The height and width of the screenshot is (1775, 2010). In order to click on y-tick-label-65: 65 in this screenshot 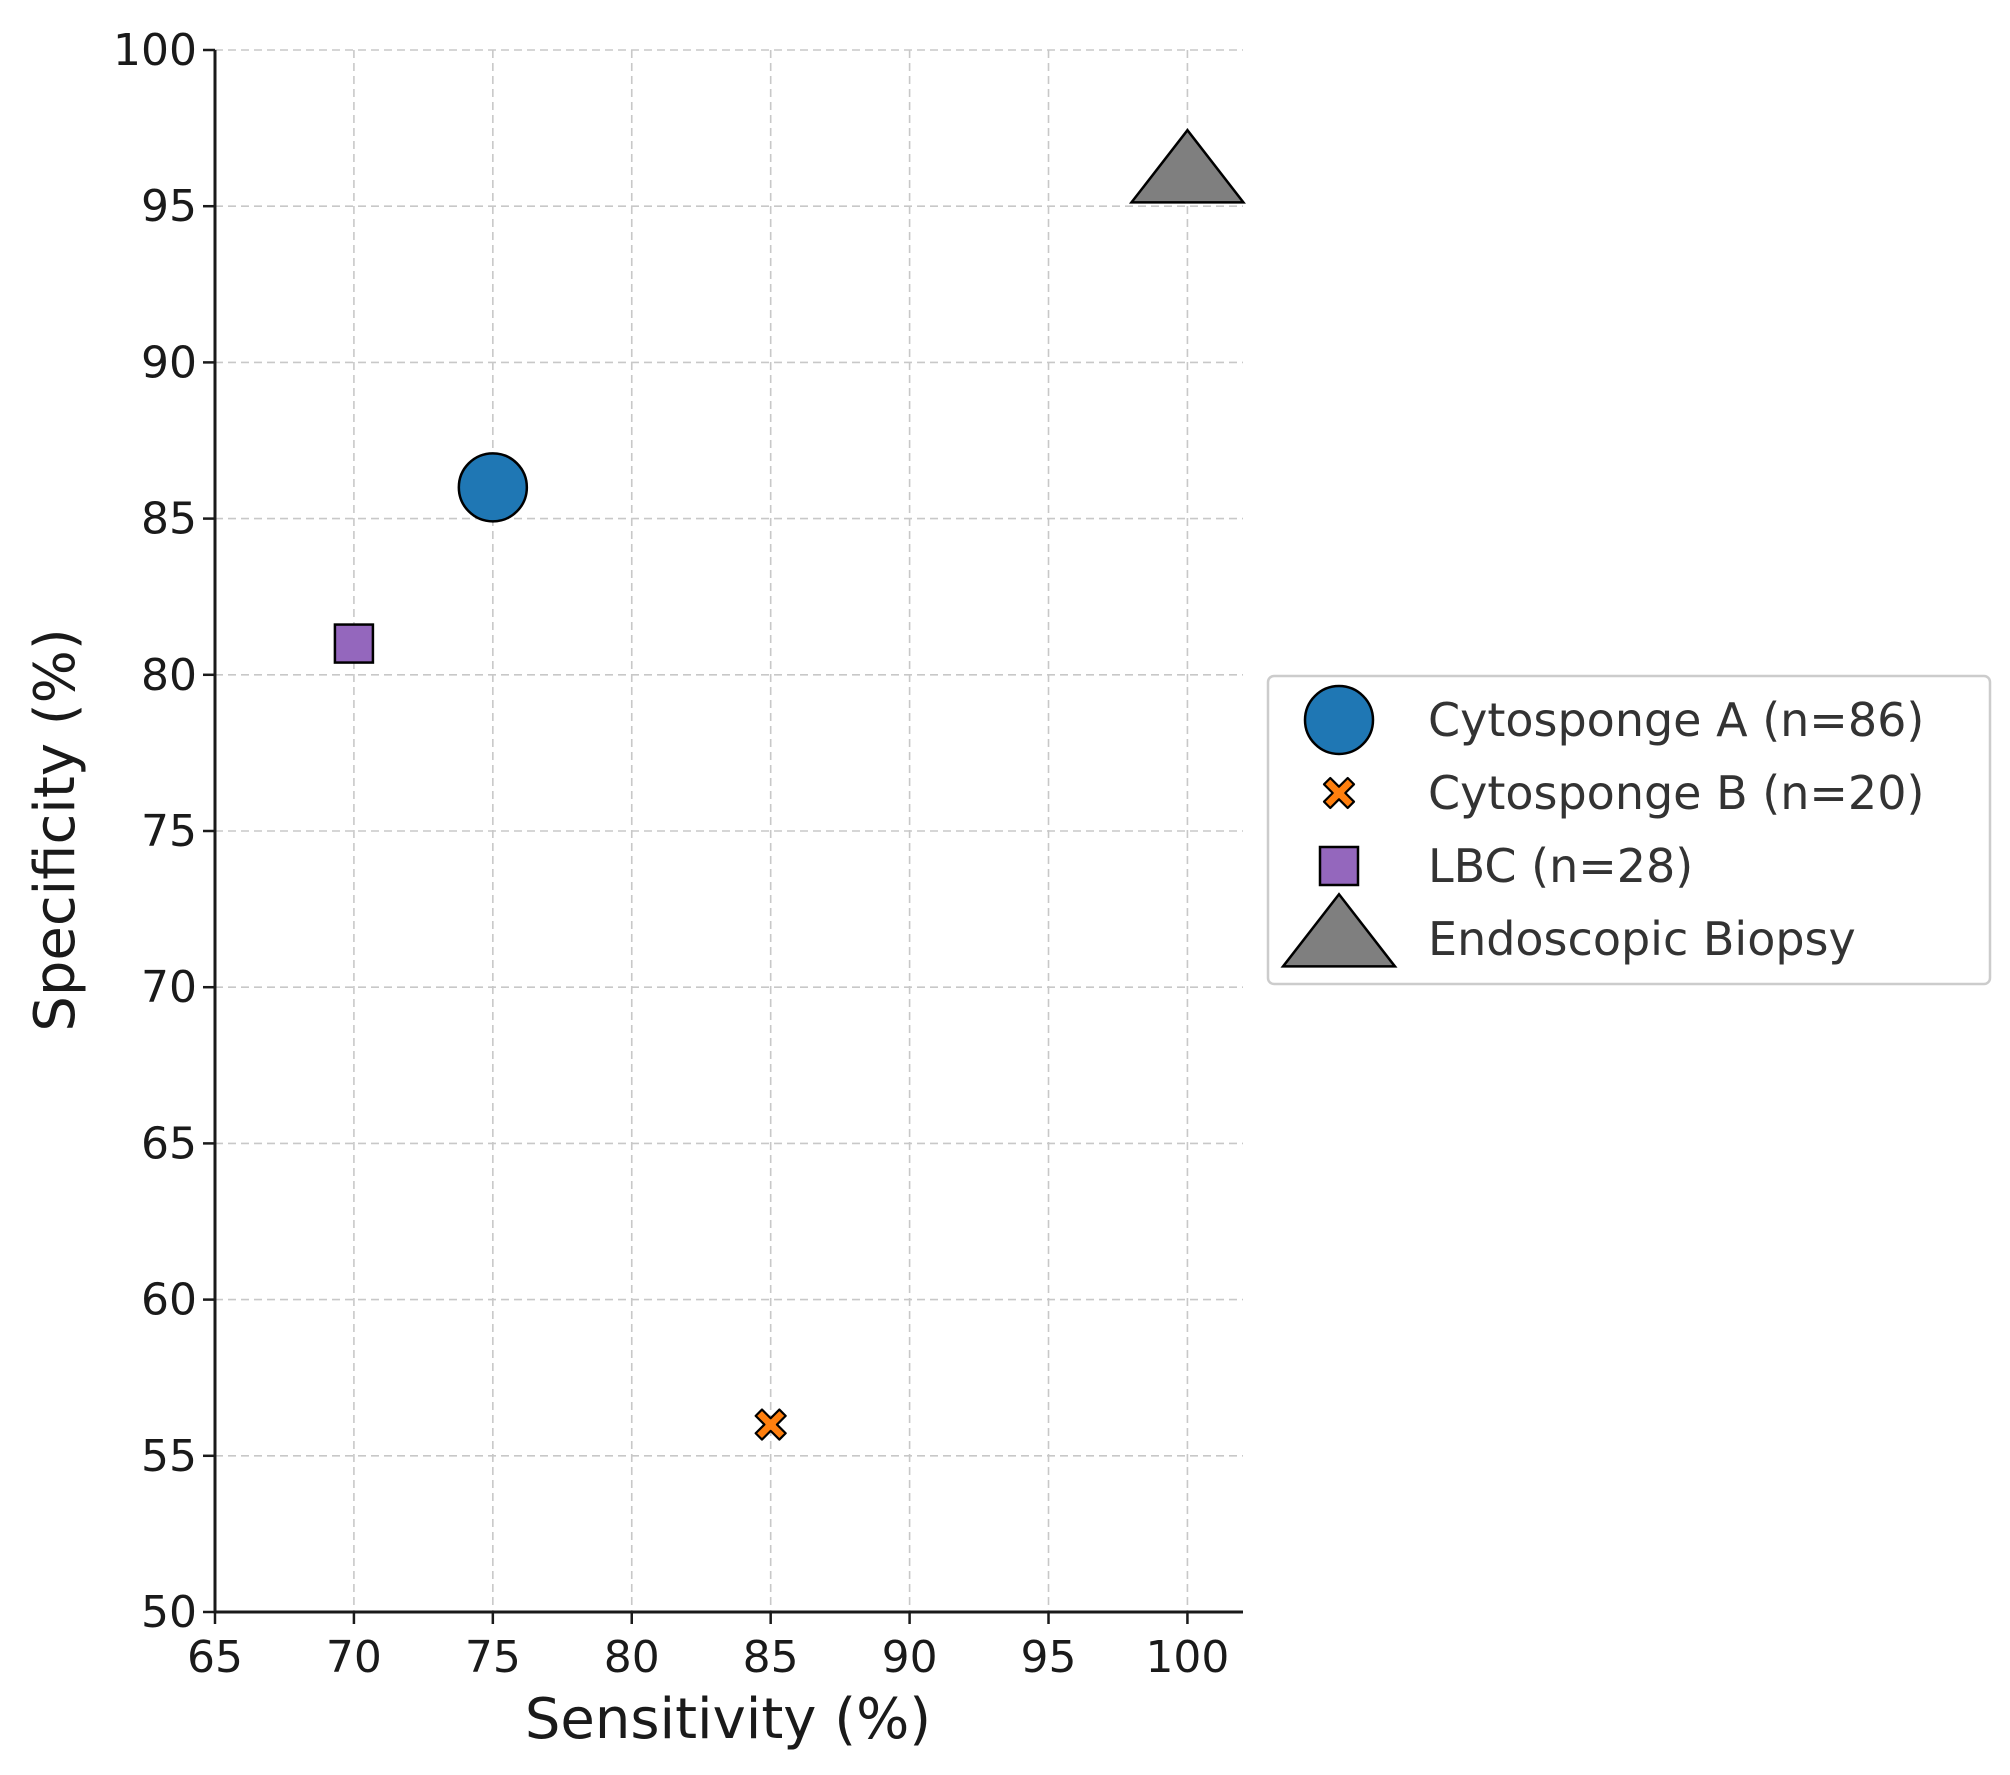, I will do `click(169, 1143)`.